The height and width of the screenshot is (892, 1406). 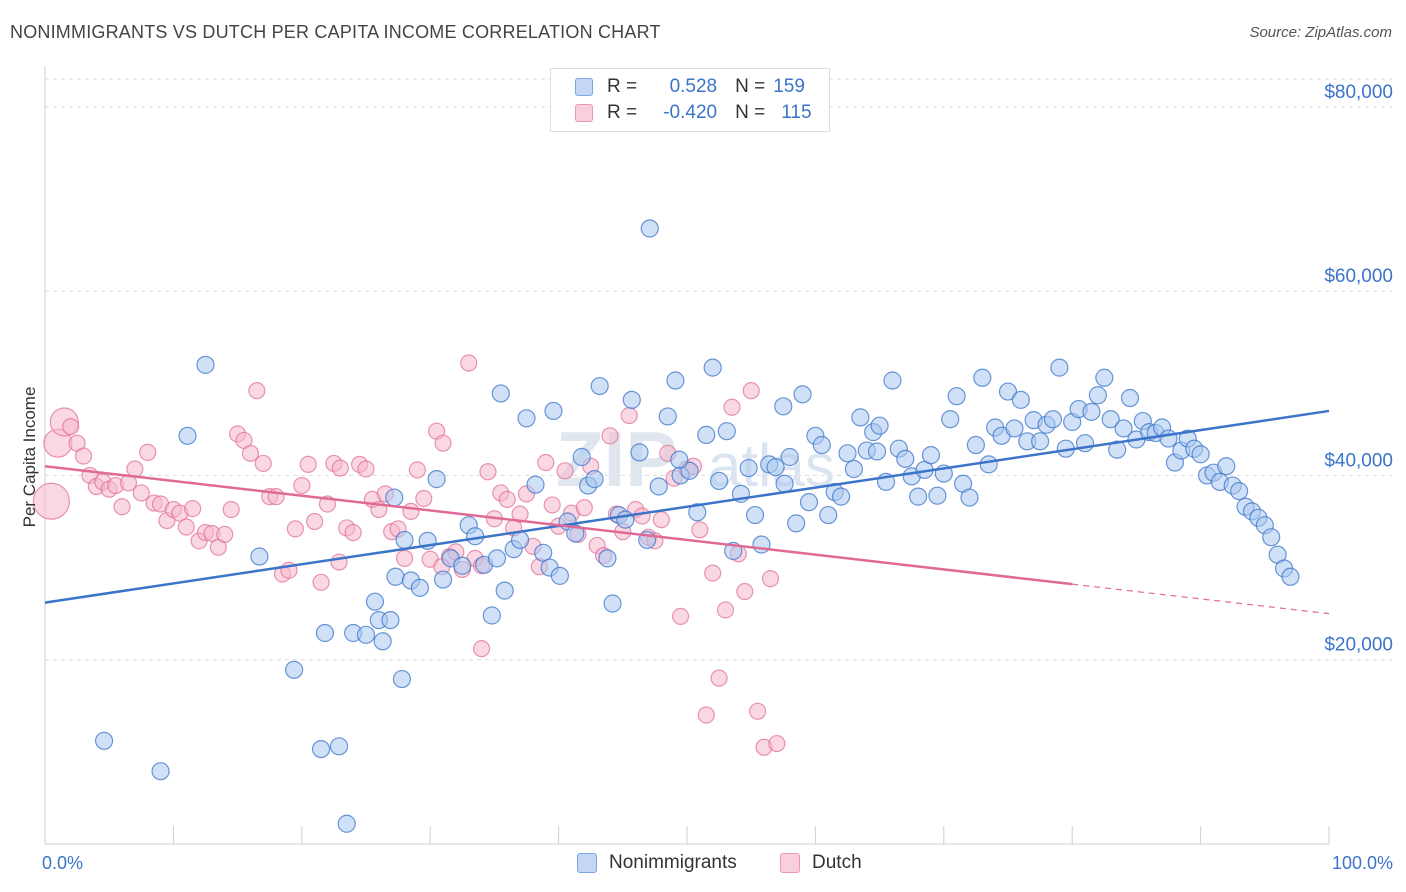 What do you see at coordinates (1320, 32) in the screenshot?
I see `source-label: Source: ZipAtlas.com` at bounding box center [1320, 32].